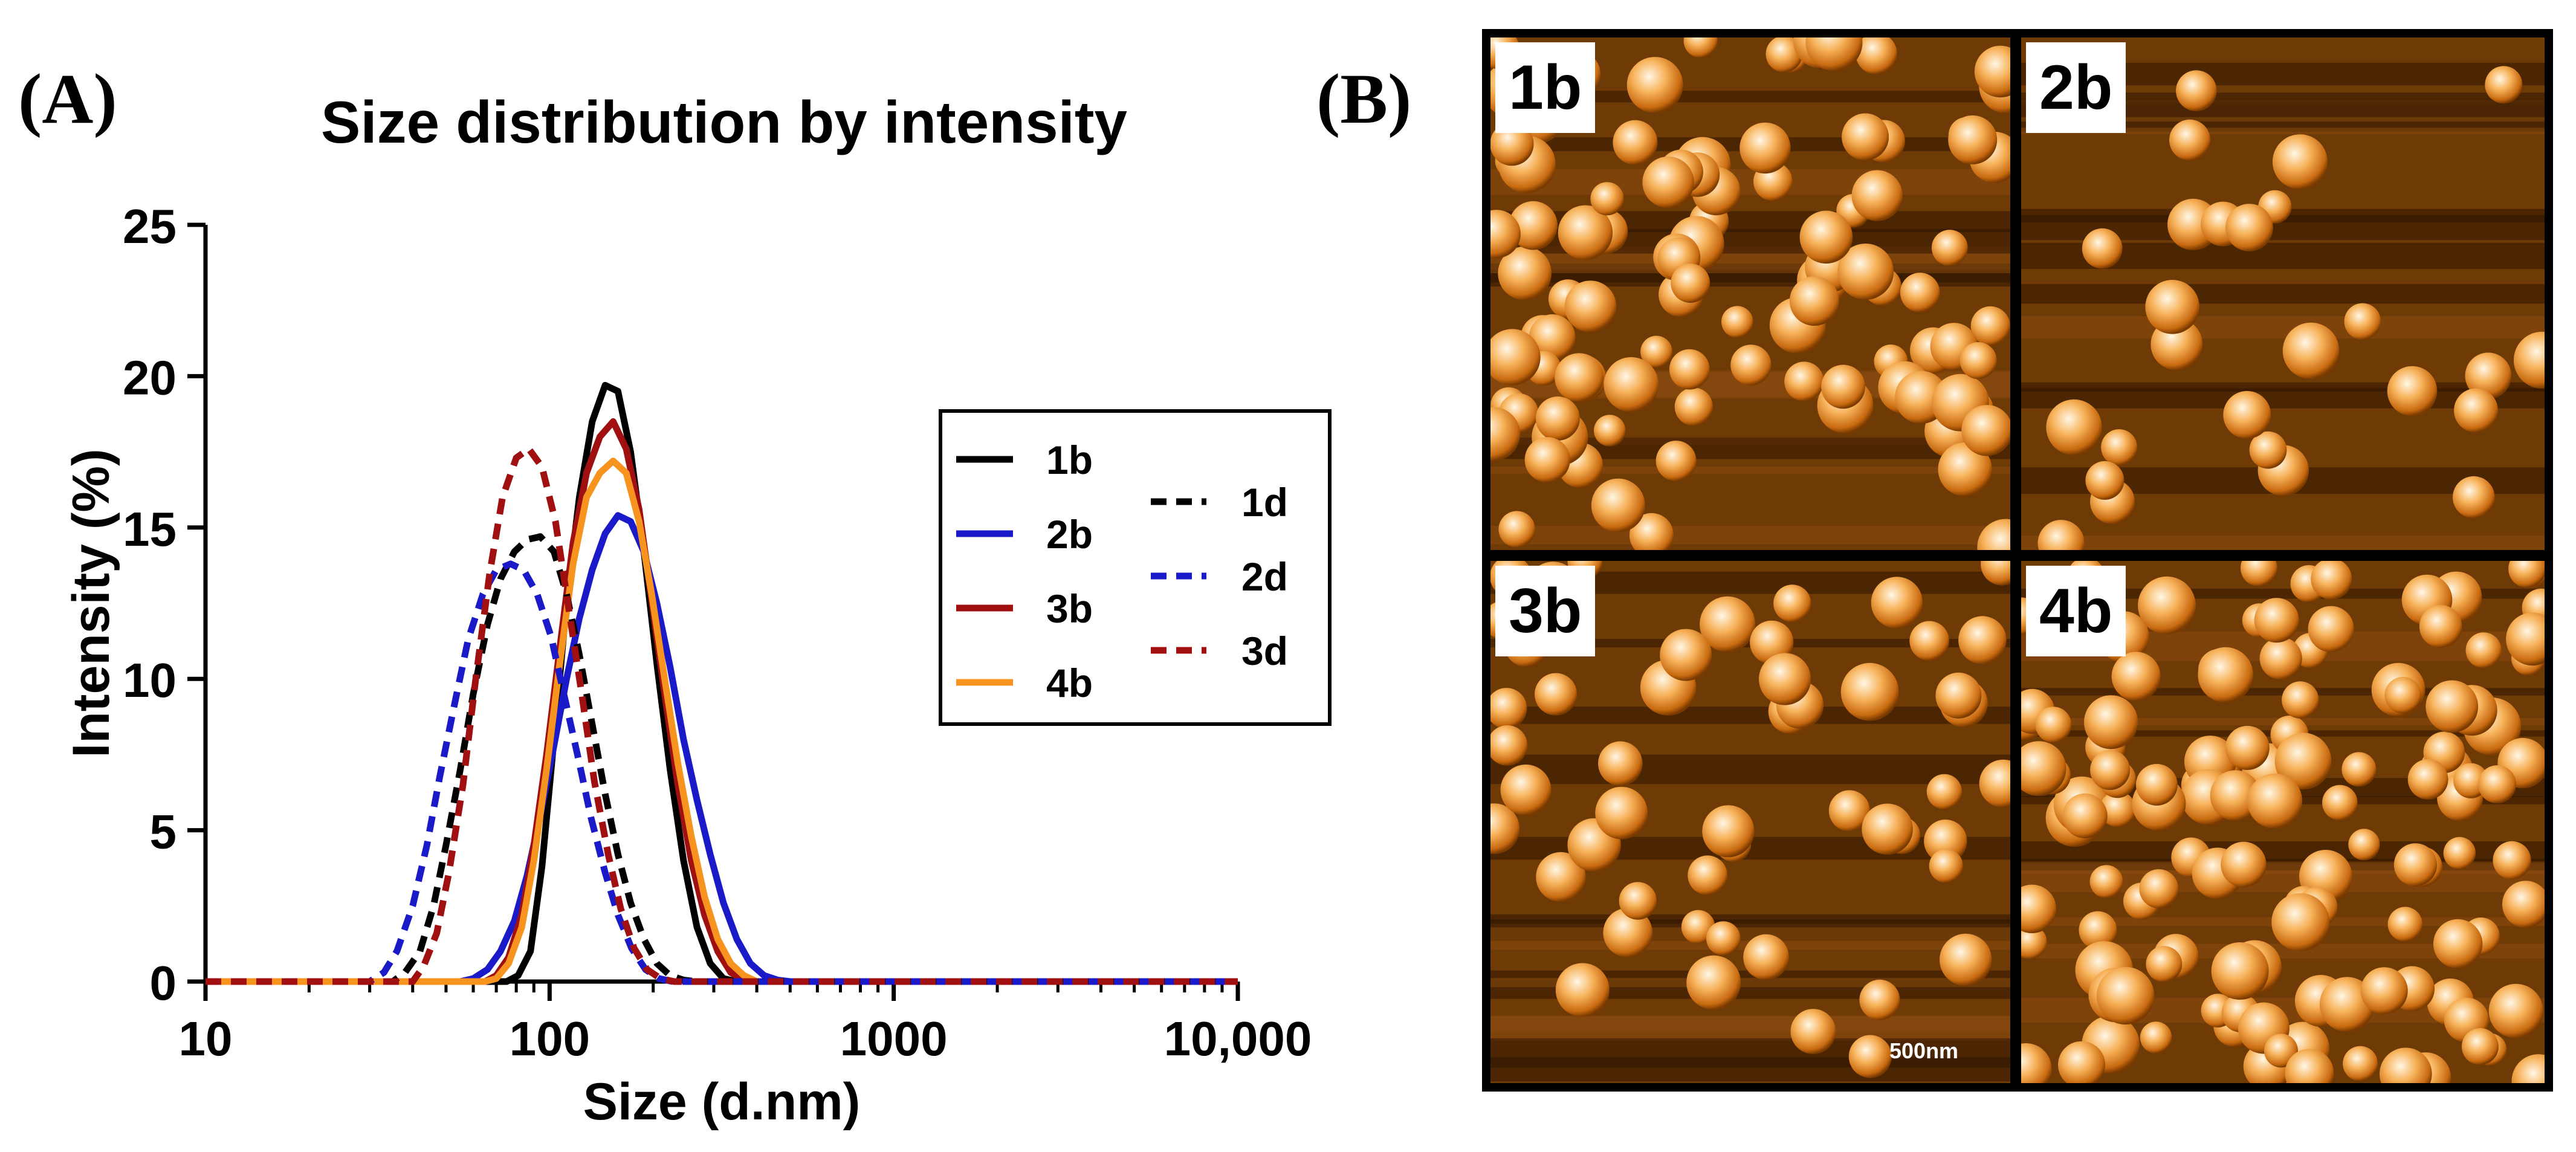 The height and width of the screenshot is (1152, 2576). I want to click on x-tick-label: 10,000, so click(1238, 1039).